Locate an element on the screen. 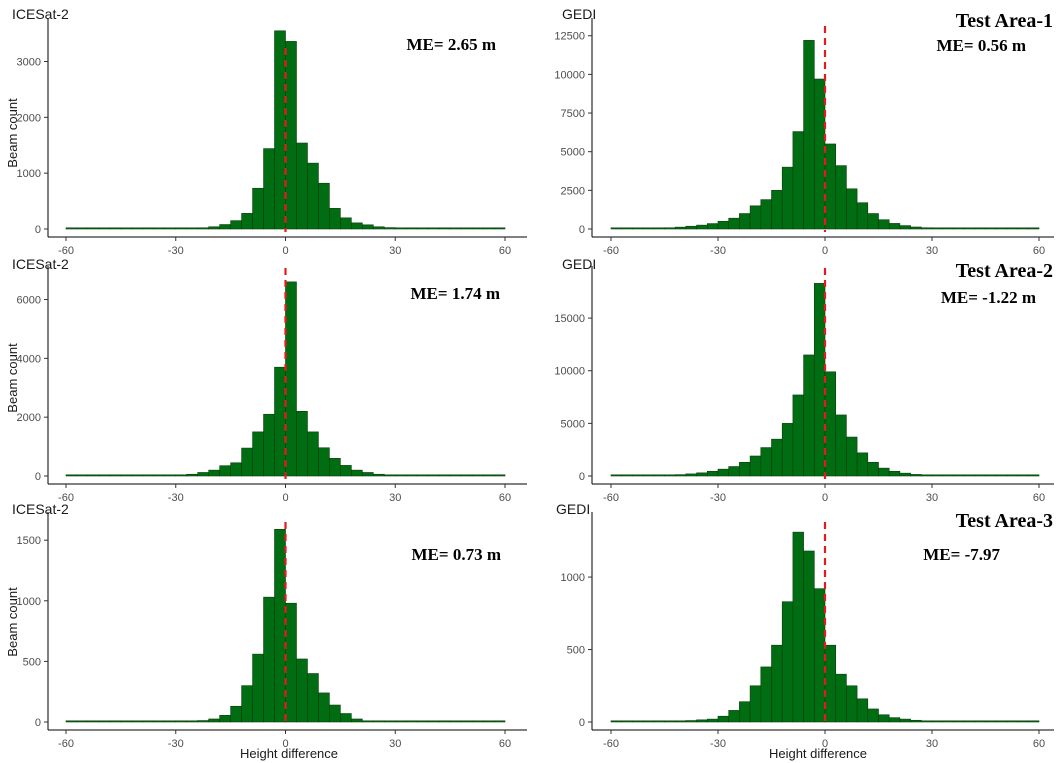  test-area-label: Test Area-3 is located at coordinates (1004, 521).